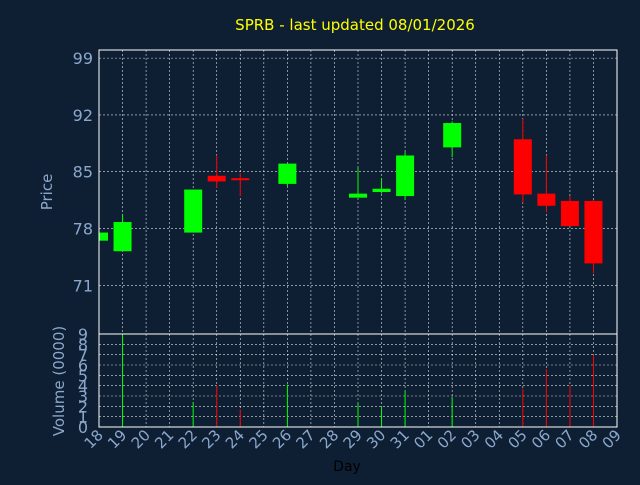  Describe the element at coordinates (83, 396) in the screenshot. I see `volume-tick-label: 3` at that location.